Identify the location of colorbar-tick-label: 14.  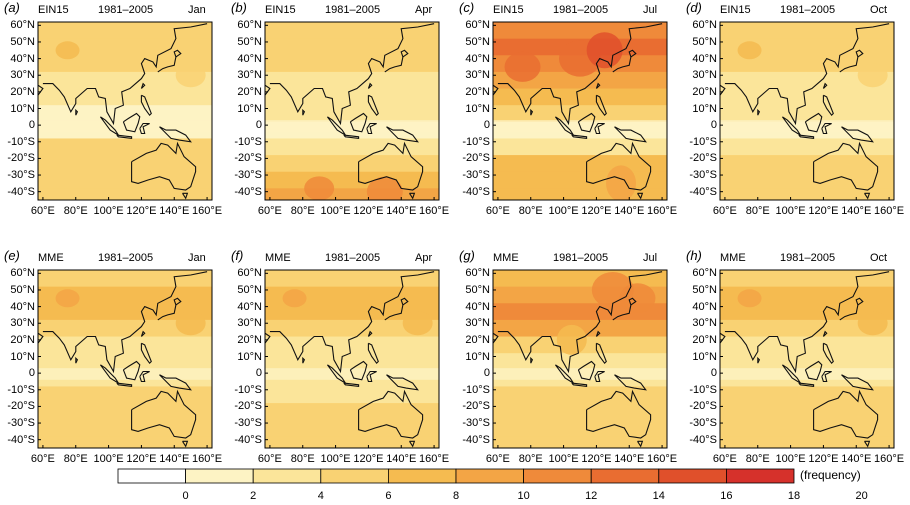
(658, 496).